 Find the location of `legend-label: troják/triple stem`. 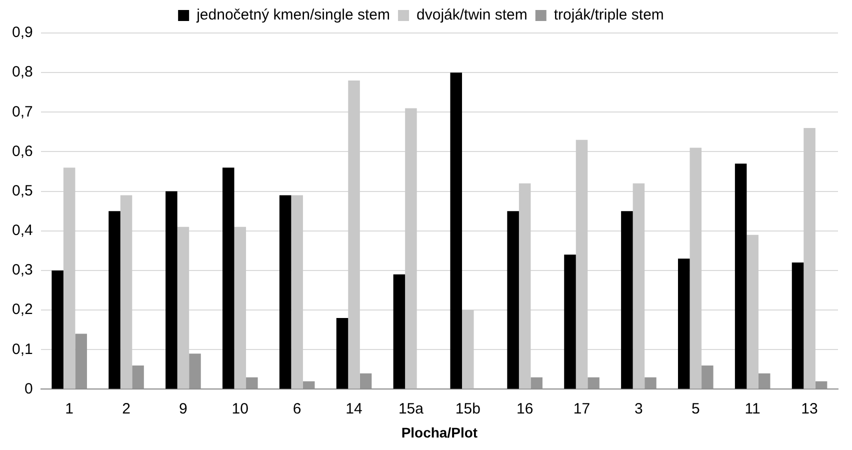

legend-label: troják/triple stem is located at coordinates (609, 15).